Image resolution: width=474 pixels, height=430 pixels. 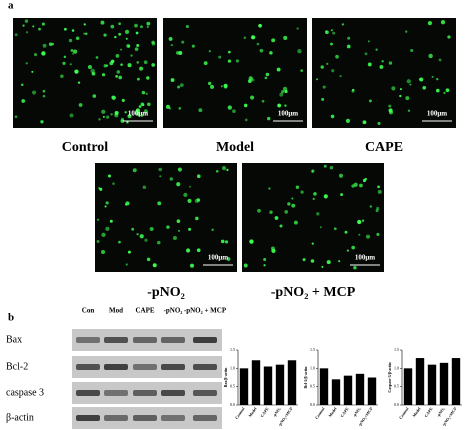 What do you see at coordinates (312, 404) in the screenshot?
I see `y-tick-label: 0.0` at bounding box center [312, 404].